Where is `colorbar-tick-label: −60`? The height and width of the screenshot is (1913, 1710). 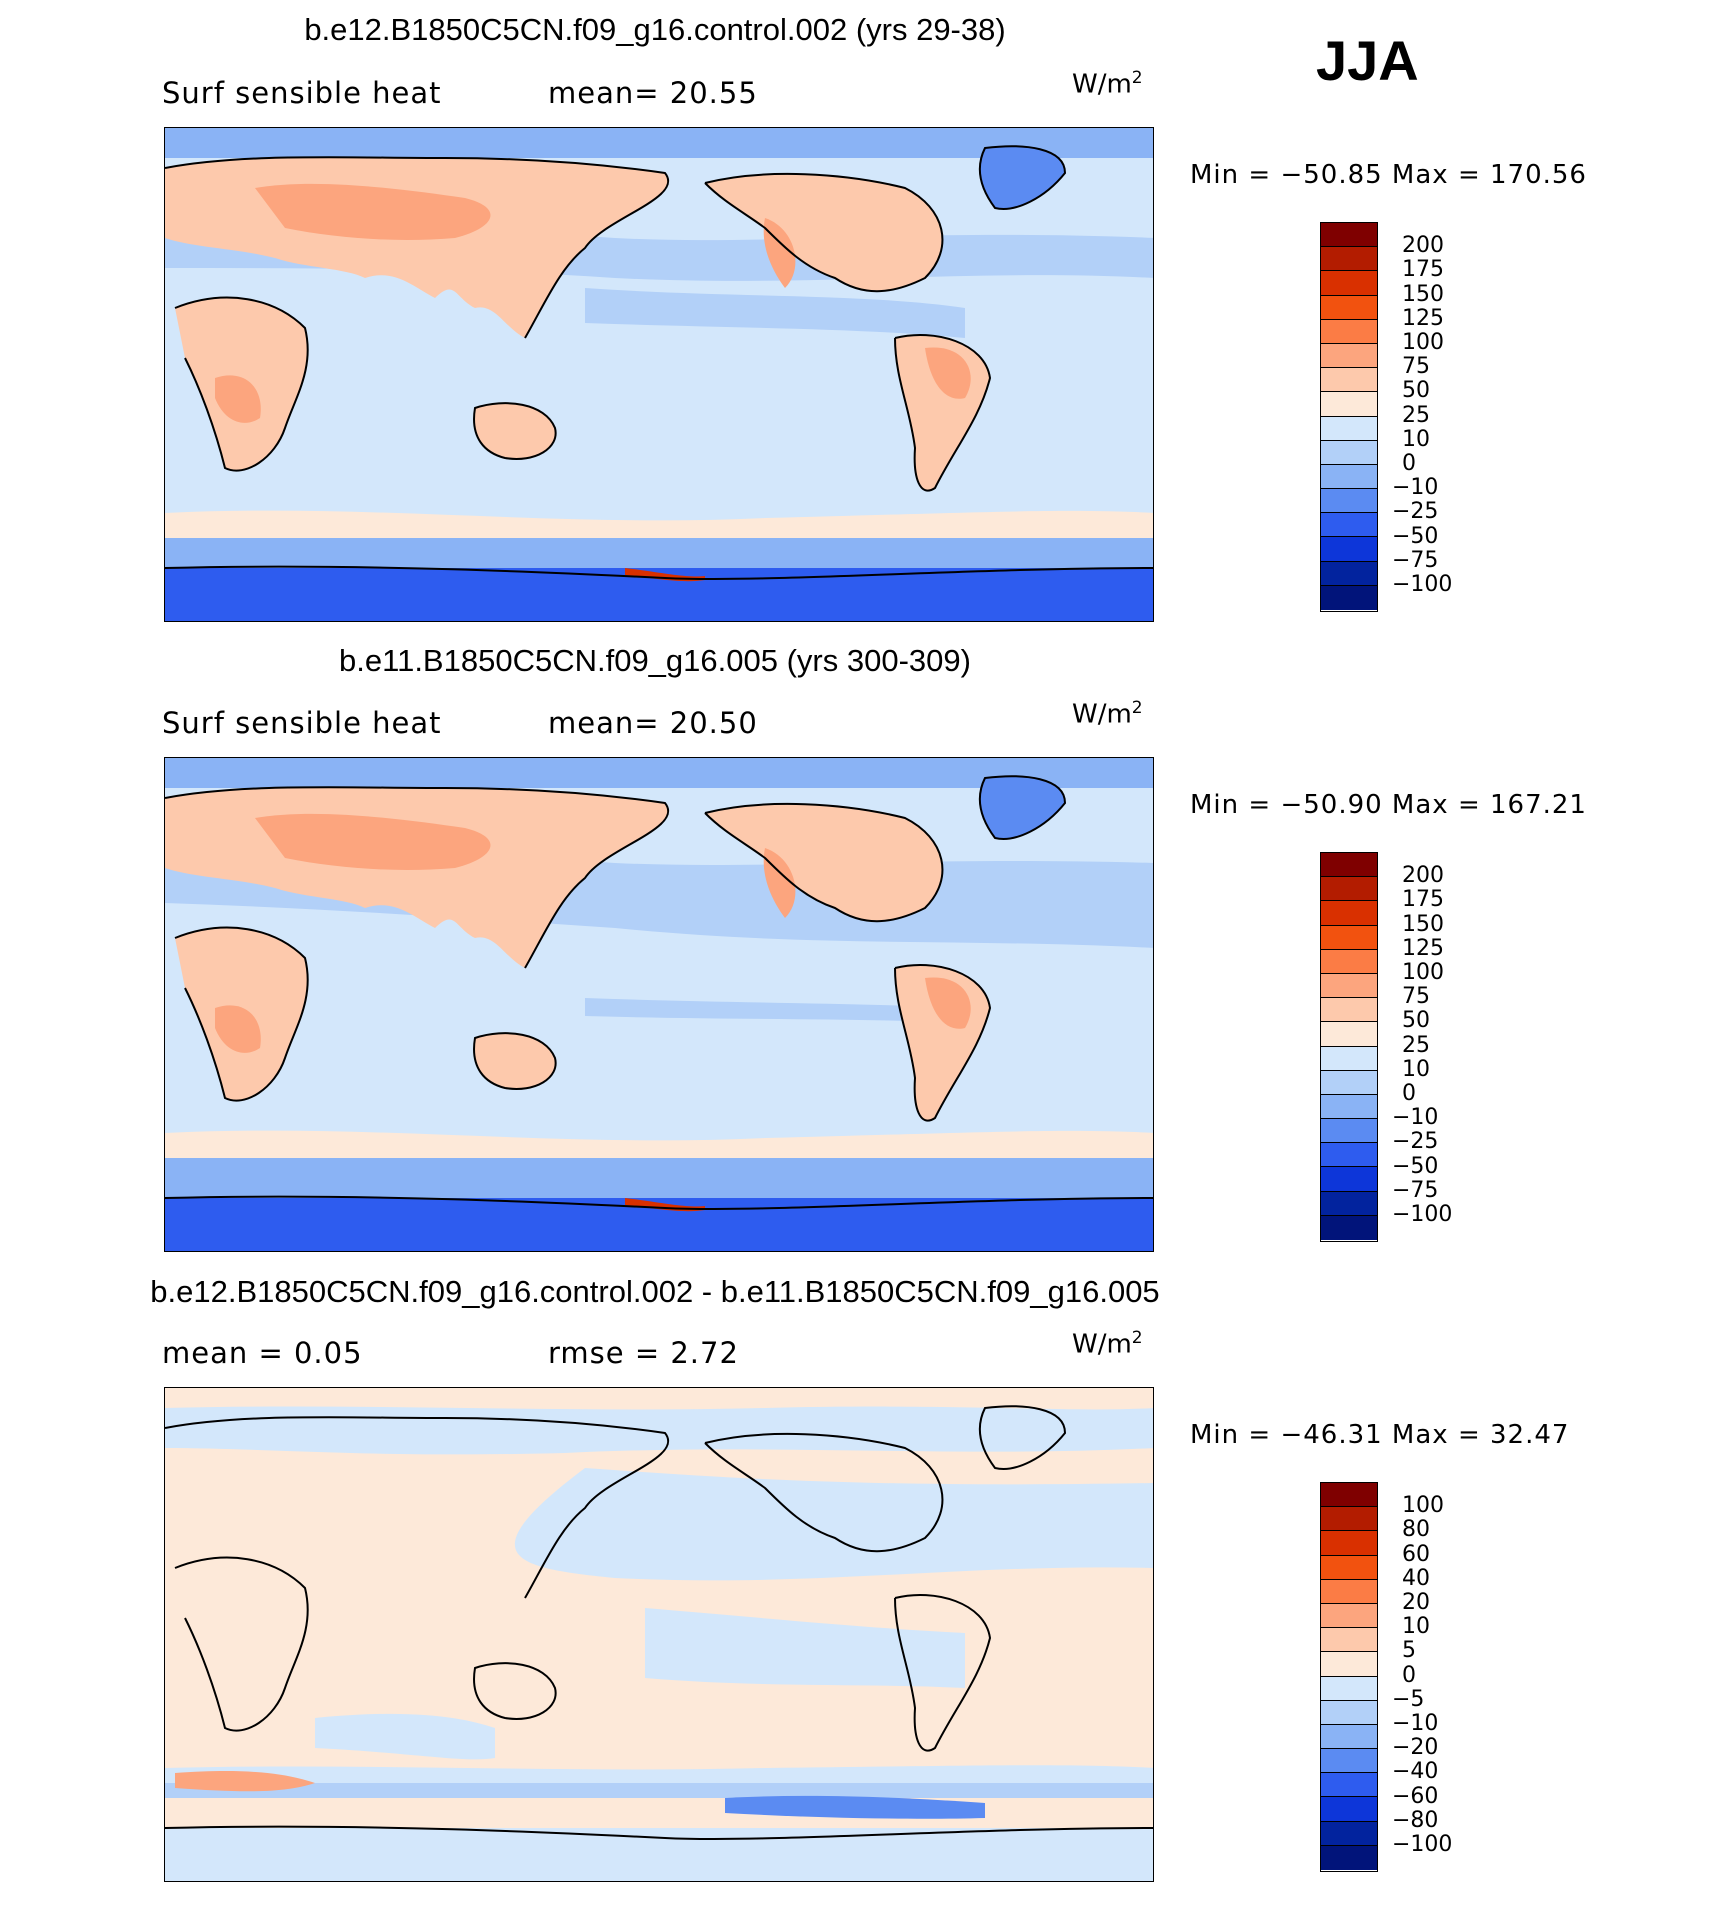
colorbar-tick-label: −60 is located at coordinates (1415, 1796).